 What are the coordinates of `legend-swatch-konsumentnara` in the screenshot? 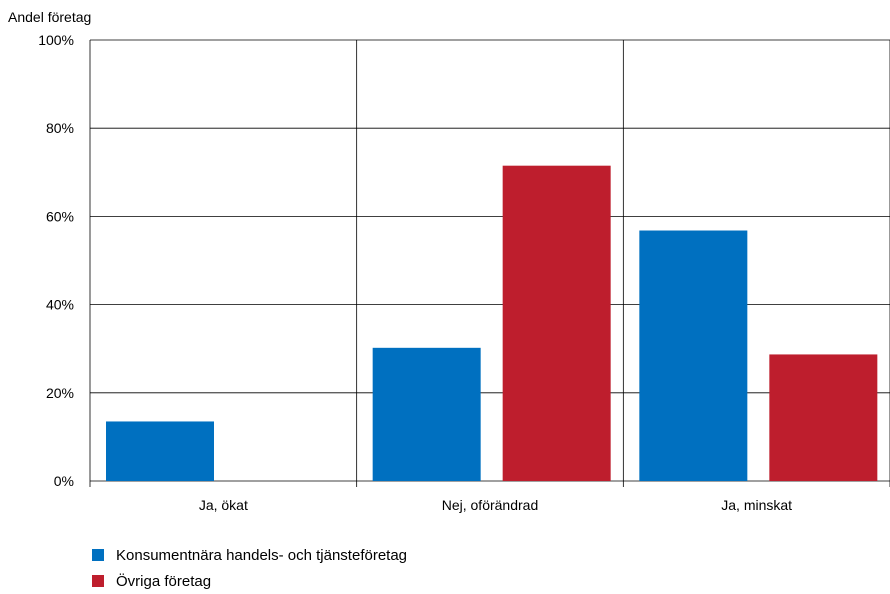 It's located at (98, 555).